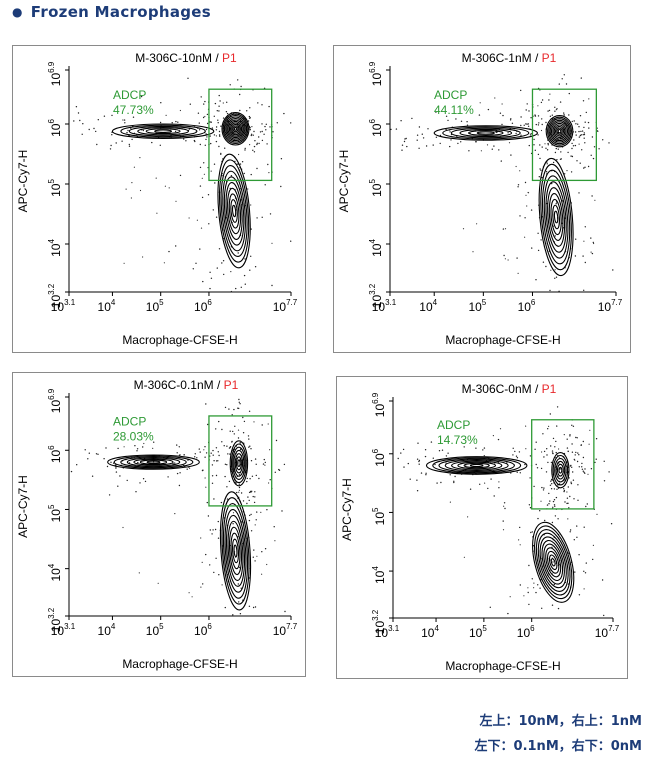 This screenshot has height=773, width=656. What do you see at coordinates (229, 58) in the screenshot?
I see `plot-title-gate: P1` at bounding box center [229, 58].